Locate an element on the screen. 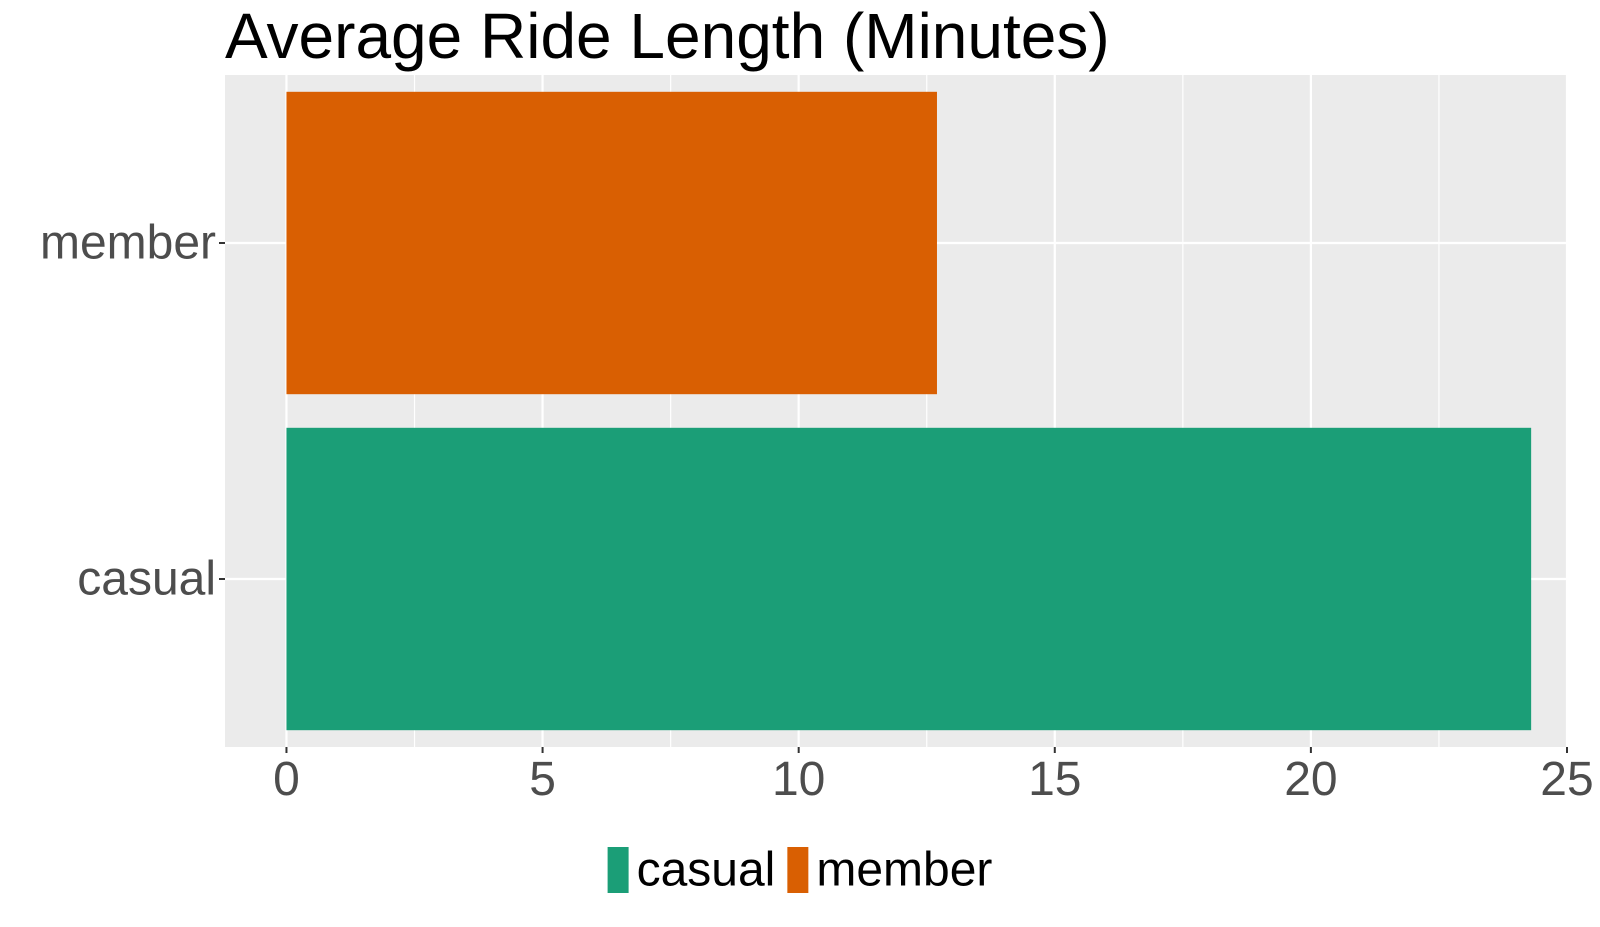 The image size is (1600, 927). y-category-label: member is located at coordinates (128, 243).